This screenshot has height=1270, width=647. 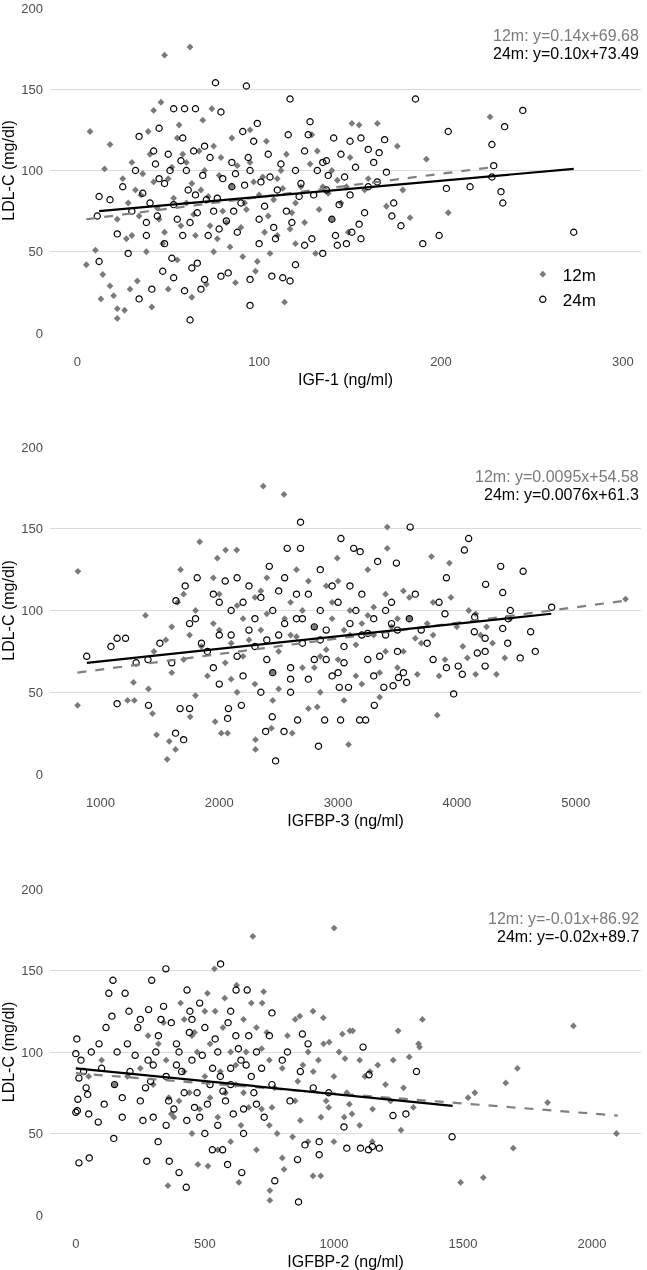 What do you see at coordinates (566, 35) in the screenshot?
I see `annotation: 12m: y=0.14x+69.68` at bounding box center [566, 35].